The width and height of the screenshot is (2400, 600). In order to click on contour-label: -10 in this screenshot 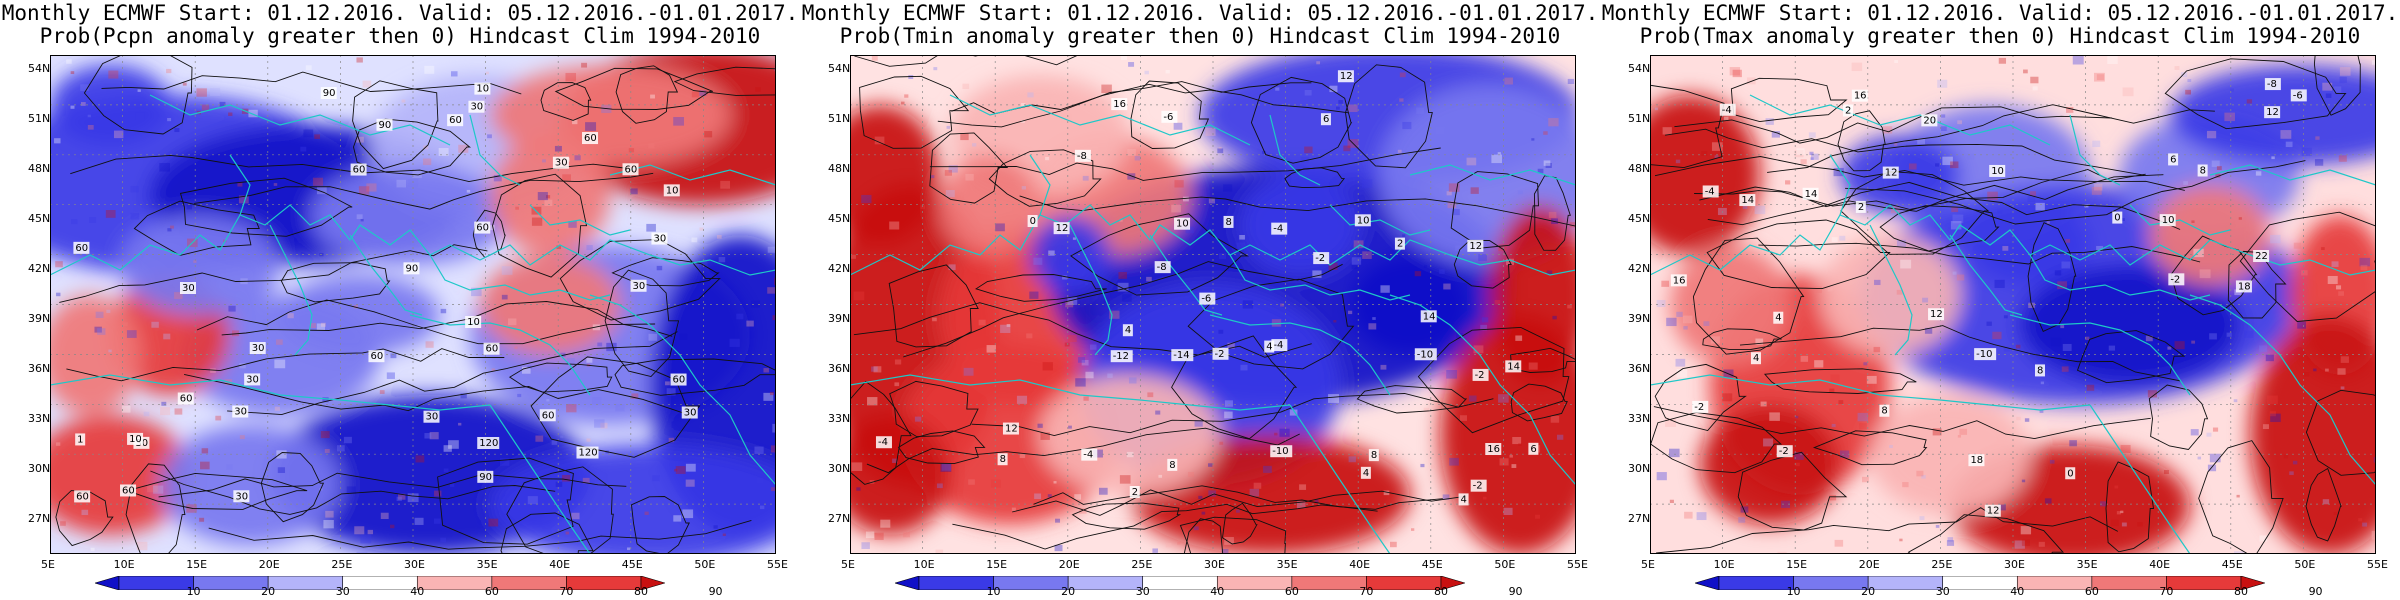, I will do `click(1281, 451)`.